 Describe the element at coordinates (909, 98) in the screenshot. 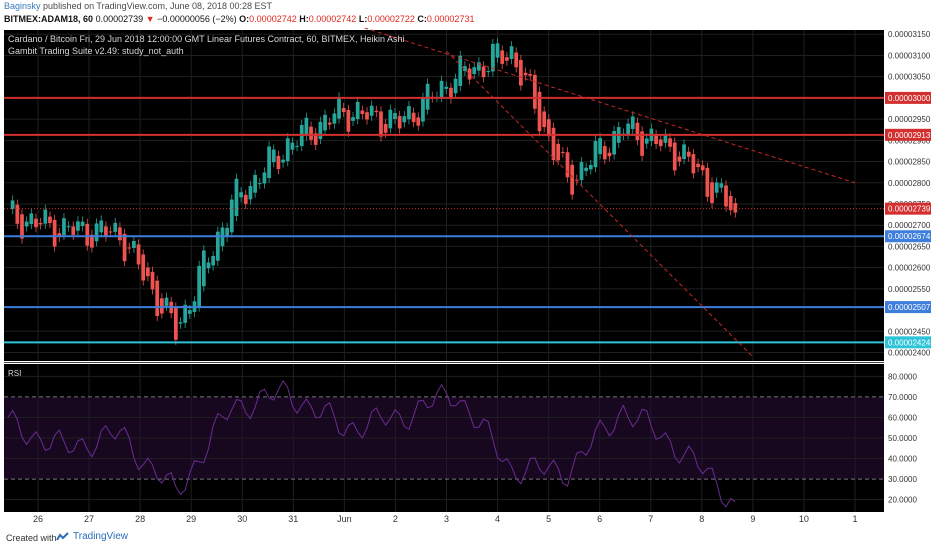

I see `price-tag-label: 0.00003000` at that location.